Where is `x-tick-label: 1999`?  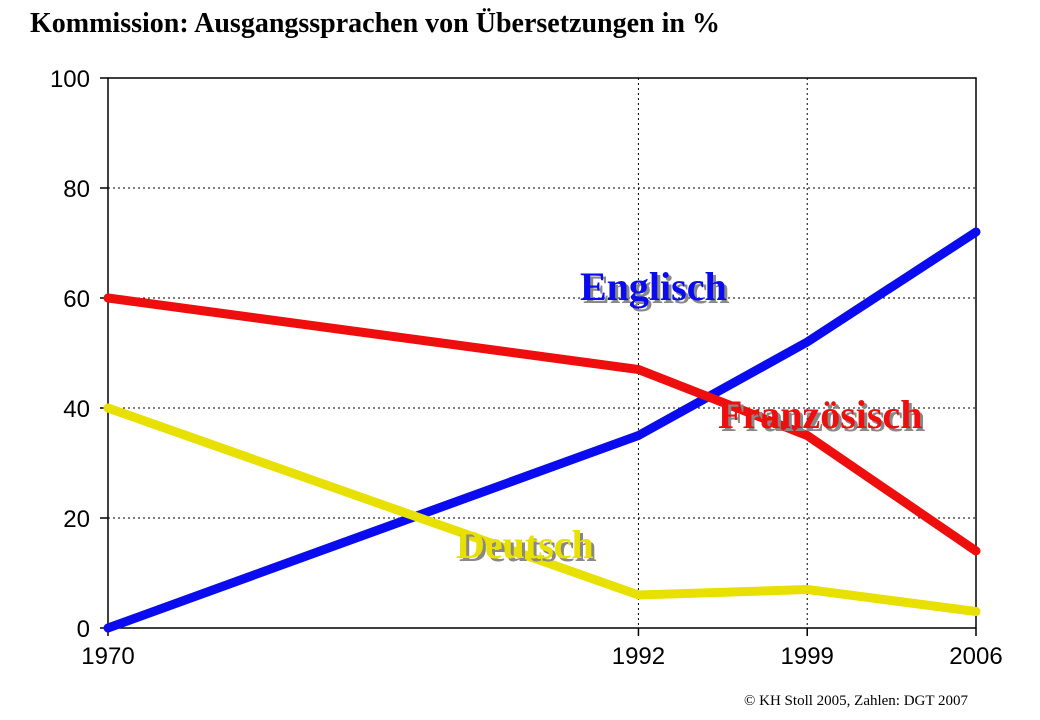
x-tick-label: 1999 is located at coordinates (807, 656).